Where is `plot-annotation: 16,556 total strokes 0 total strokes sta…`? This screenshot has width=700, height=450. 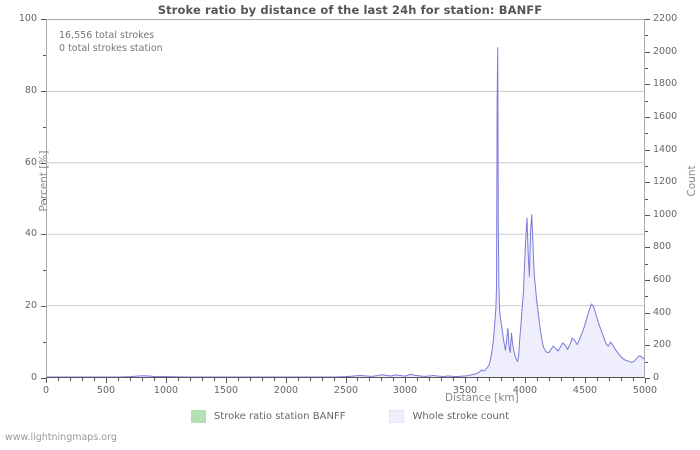 plot-annotation: 16,556 total strokes 0 total strokes sta… is located at coordinates (111, 42).